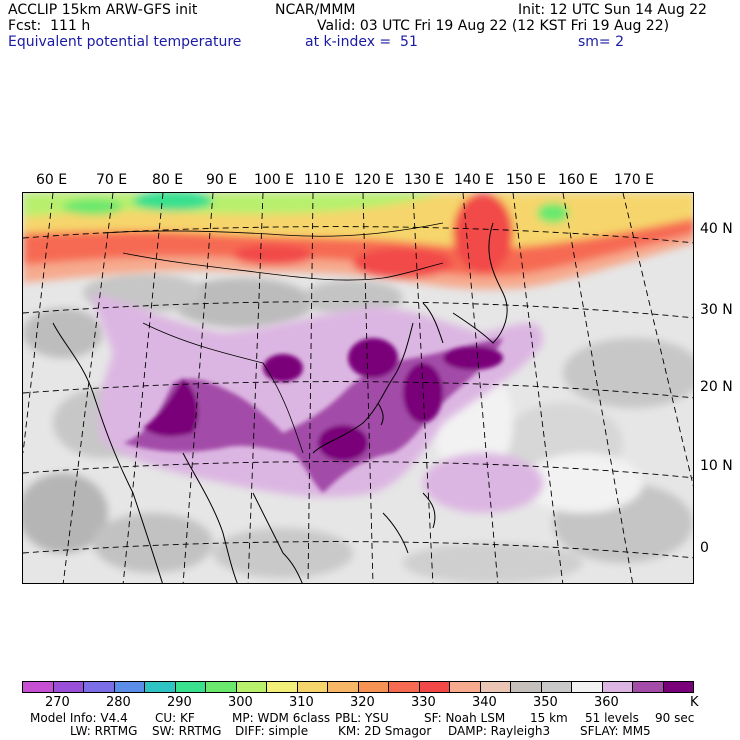  I want to click on footer-sw: SW: RRTMG, so click(187, 731).